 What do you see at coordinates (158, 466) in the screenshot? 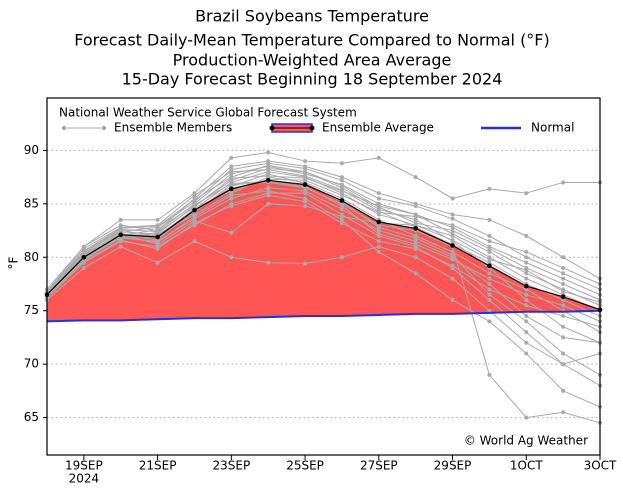
I see `x-tick-label: 21SEP` at bounding box center [158, 466].